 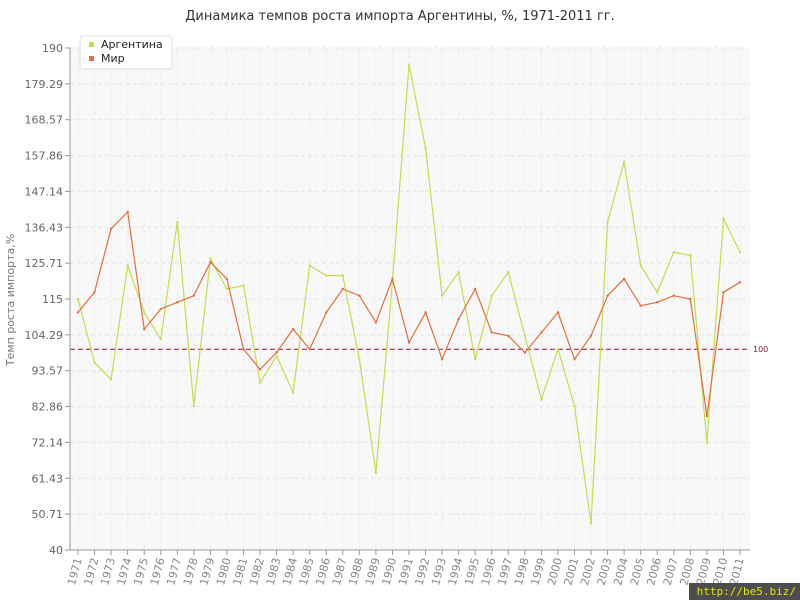 What do you see at coordinates (44, 263) in the screenshot?
I see `y-tick-label: 125.71` at bounding box center [44, 263].